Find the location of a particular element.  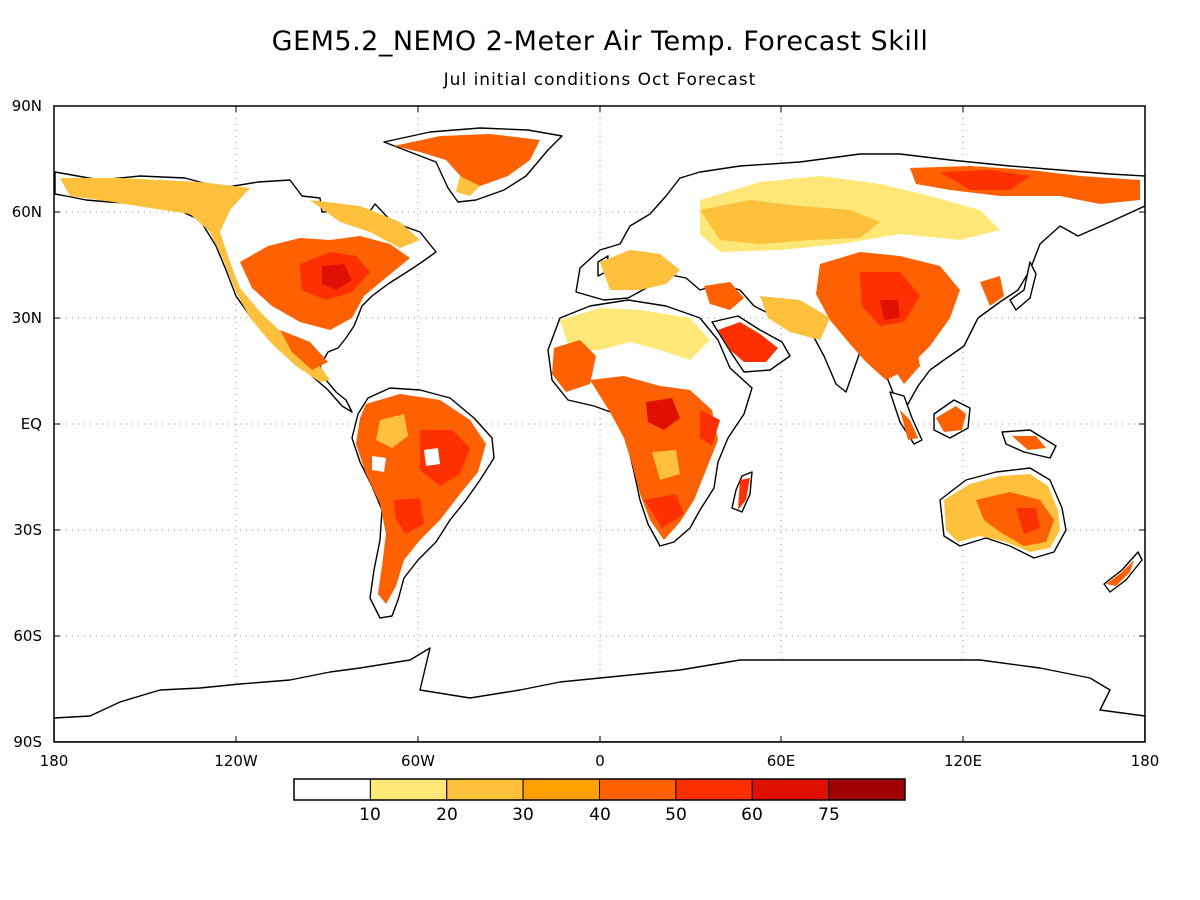

lat-tick-labels: 90N 60N 30N EQ 30S 60S 90S is located at coordinates (27, 424).